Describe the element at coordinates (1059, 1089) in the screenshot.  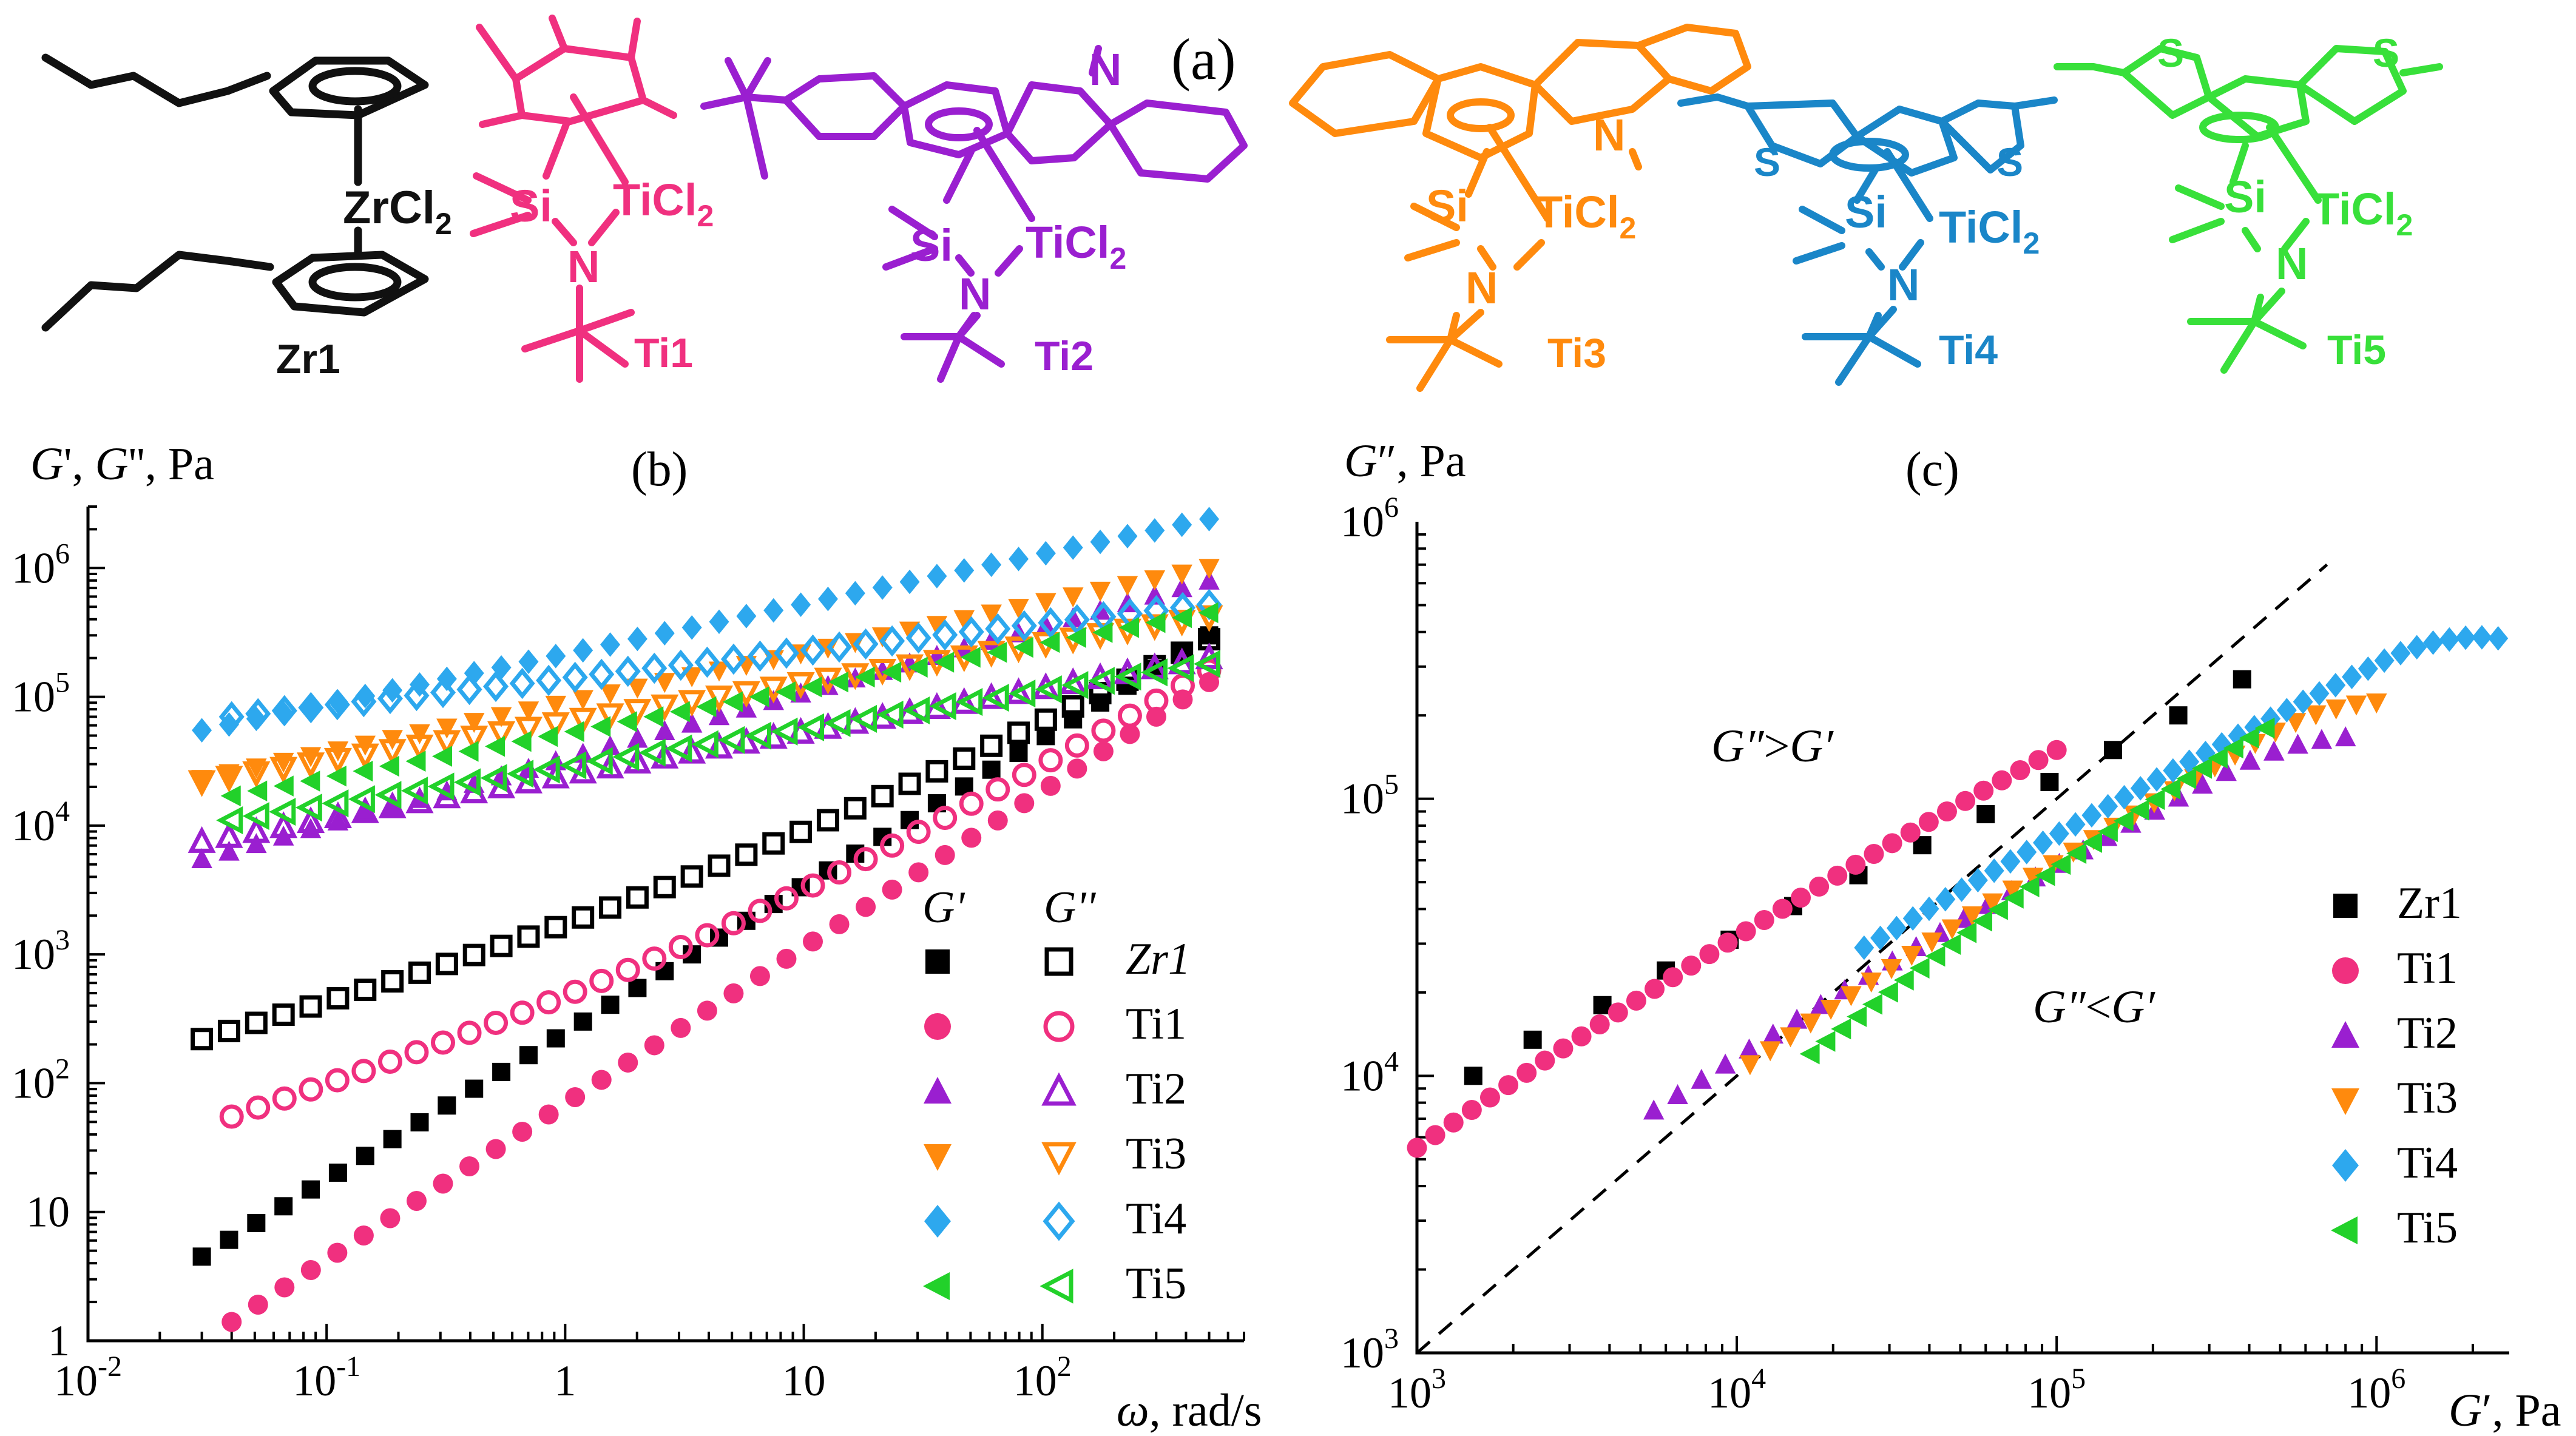
I see `legend-b-marker-ti2-gpp` at that location.